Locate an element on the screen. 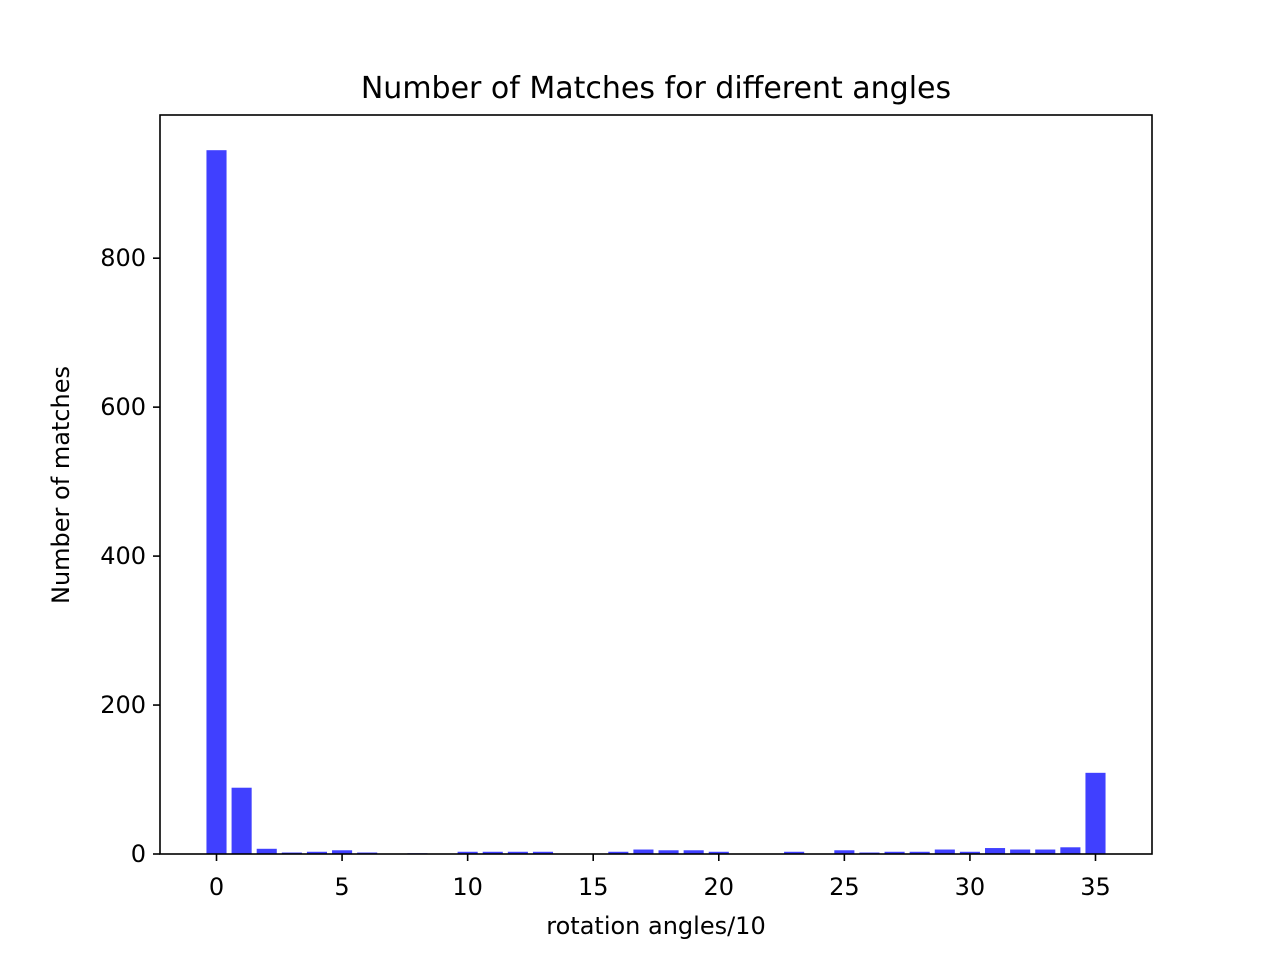  y-axis-ticks: 0 200 400 600 800 is located at coordinates (130, 556).